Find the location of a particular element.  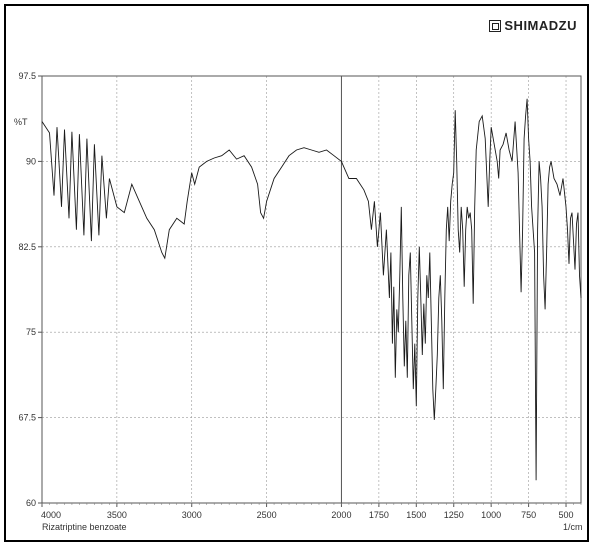

y-tick-label: 60 is located at coordinates (31, 503).